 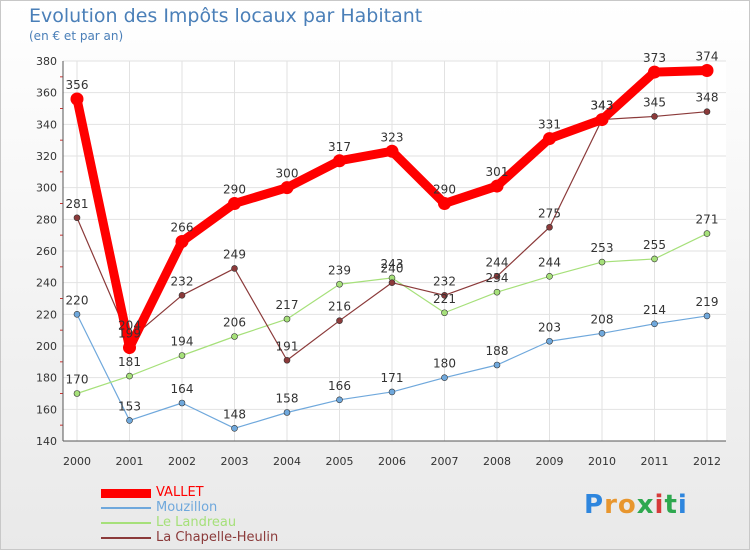 What do you see at coordinates (196, 522) in the screenshot?
I see `legend-label: Le Landreau` at bounding box center [196, 522].